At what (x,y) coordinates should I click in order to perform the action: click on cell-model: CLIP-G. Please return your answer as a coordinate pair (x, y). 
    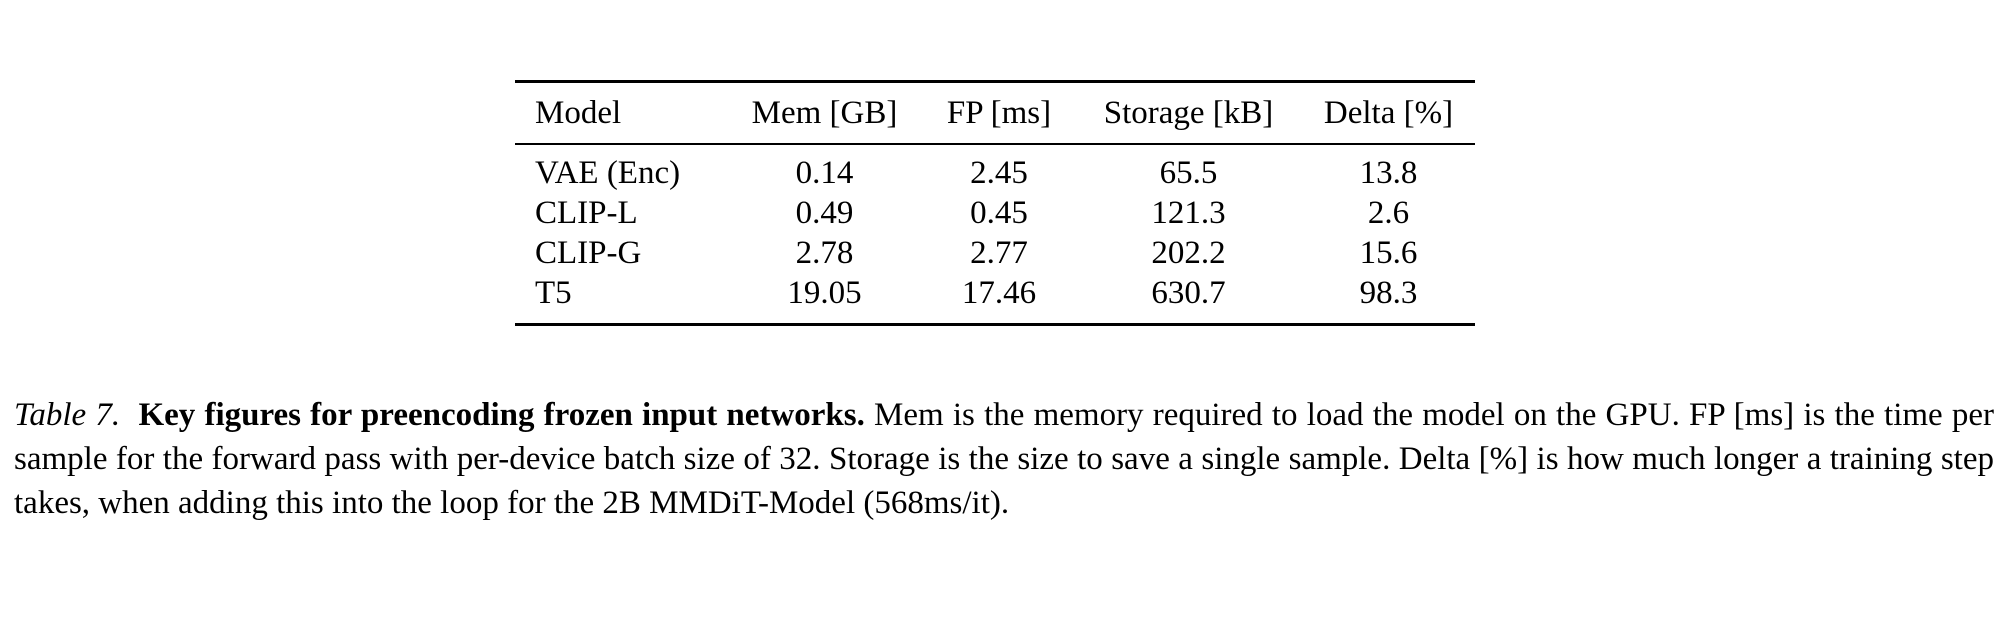
    Looking at the image, I should click on (588, 253).